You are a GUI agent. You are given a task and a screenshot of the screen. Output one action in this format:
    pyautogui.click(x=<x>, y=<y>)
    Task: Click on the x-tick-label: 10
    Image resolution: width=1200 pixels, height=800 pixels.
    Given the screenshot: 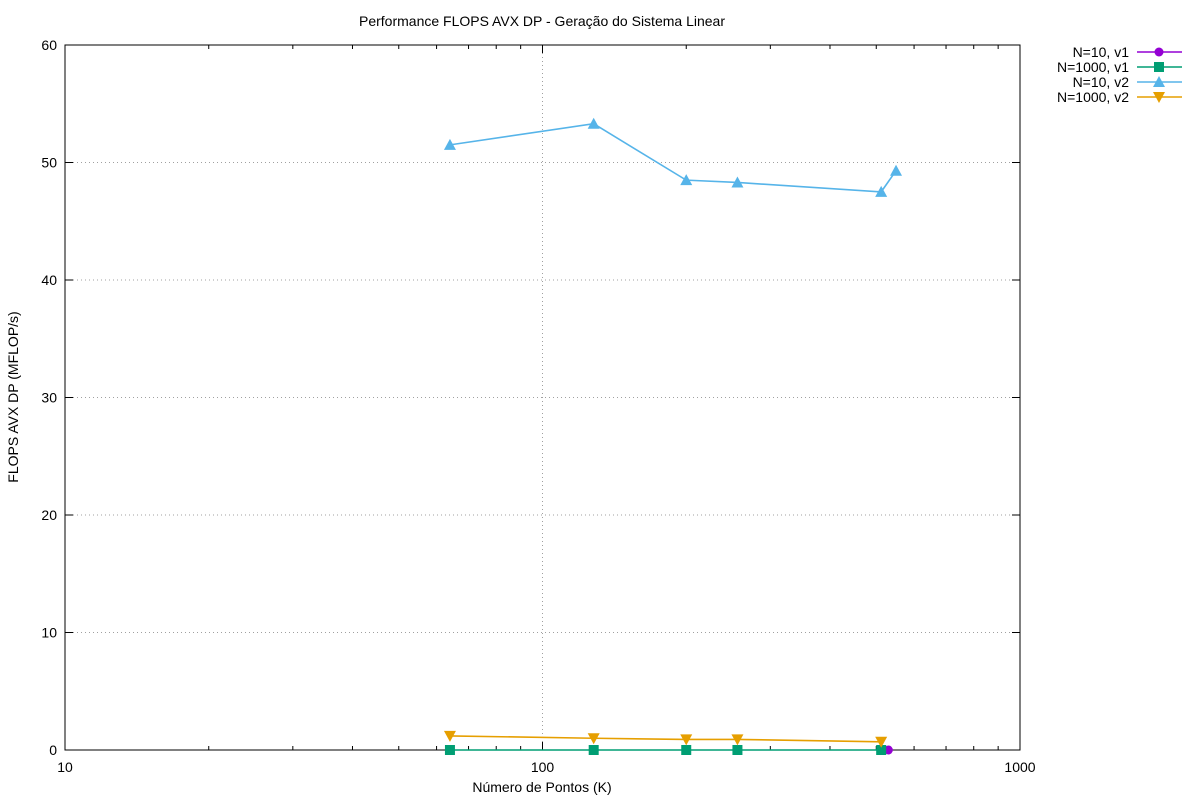 What is the action you would take?
    pyautogui.click(x=65, y=767)
    